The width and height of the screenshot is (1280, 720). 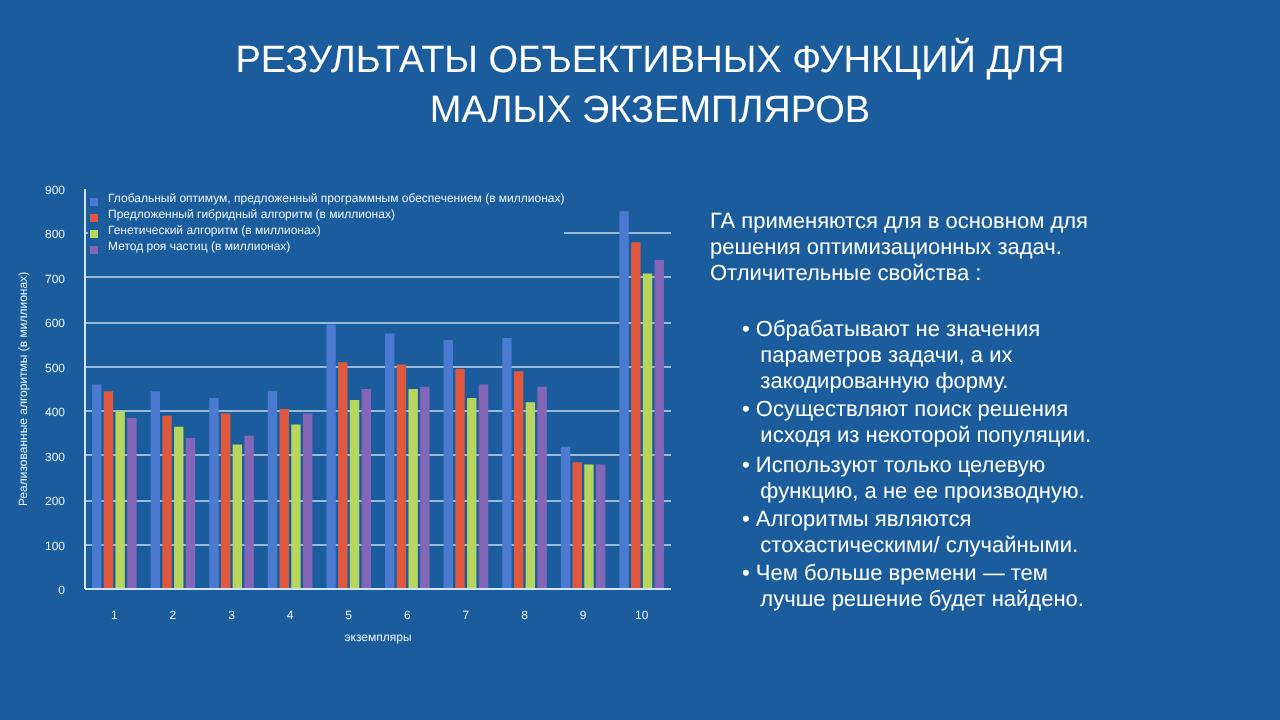 What do you see at coordinates (900, 250) in the screenshot?
I see `text: ГА применяются для в основном для решения оптимизационных задач. Отличительные свойства :` at bounding box center [900, 250].